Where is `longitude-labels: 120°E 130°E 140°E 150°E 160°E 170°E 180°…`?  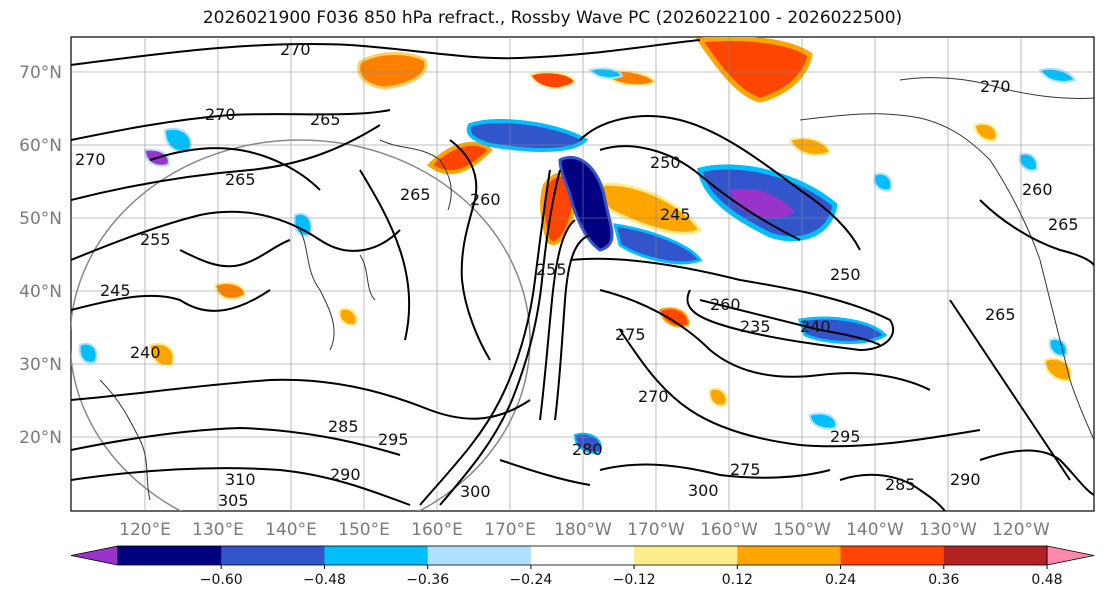
longitude-labels: 120°E 130°E 140°E 150°E 160°E 170°E 180°… is located at coordinates (584, 530).